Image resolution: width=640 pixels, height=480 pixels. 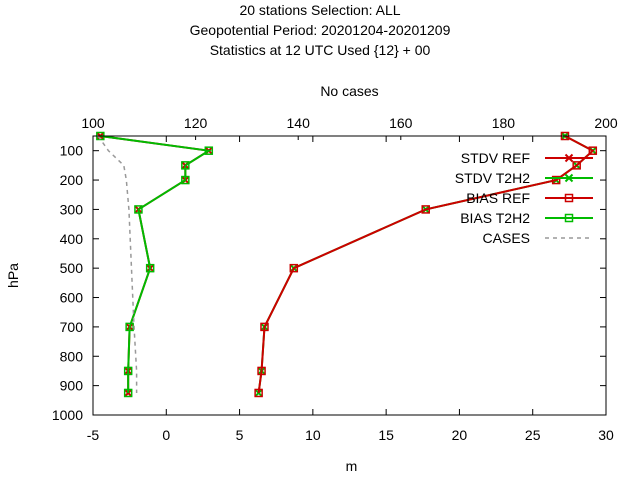 What do you see at coordinates (606, 123) in the screenshot?
I see `x2-tick-label: 200` at bounding box center [606, 123].